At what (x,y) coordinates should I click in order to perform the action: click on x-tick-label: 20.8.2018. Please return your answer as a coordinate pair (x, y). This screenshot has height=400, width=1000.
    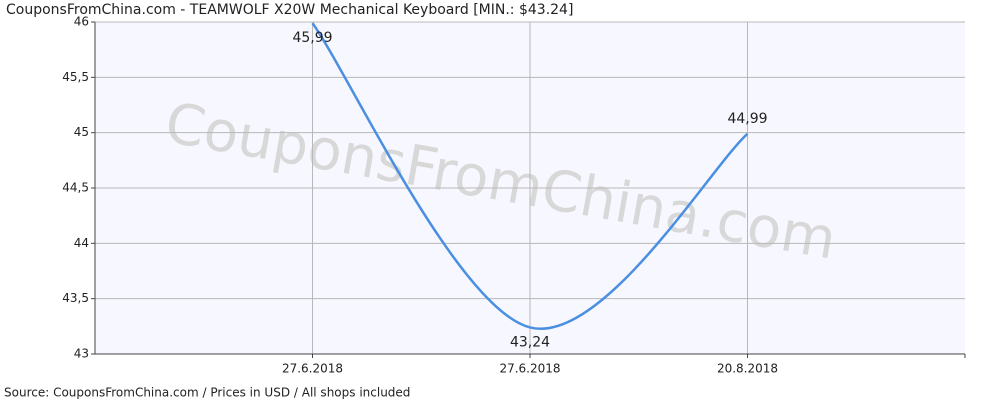
    Looking at the image, I should click on (747, 369).